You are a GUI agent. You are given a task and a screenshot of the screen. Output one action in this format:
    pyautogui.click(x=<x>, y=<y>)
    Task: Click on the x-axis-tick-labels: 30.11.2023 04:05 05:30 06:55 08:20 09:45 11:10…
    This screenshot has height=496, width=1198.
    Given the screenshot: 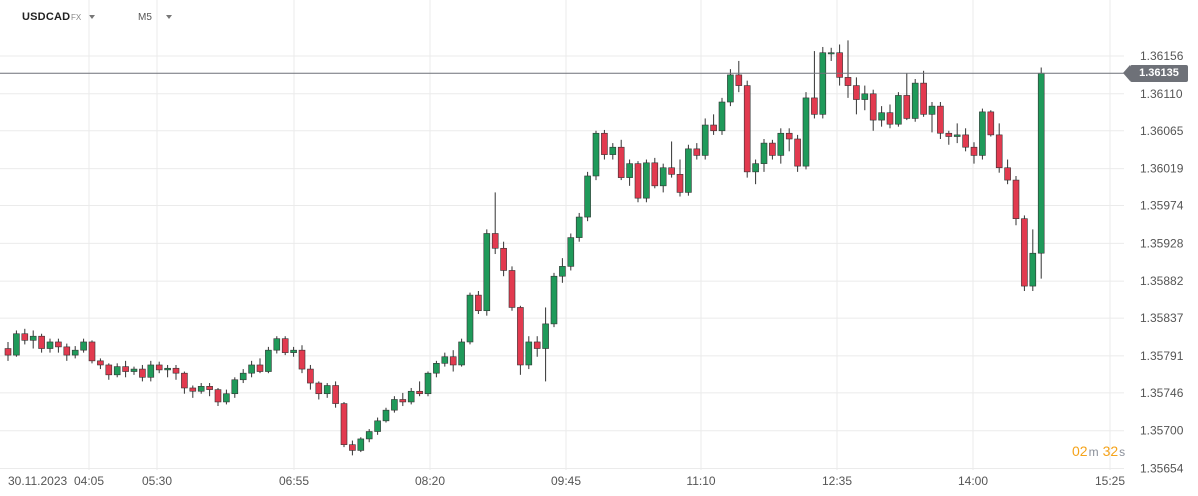 What is the action you would take?
    pyautogui.click(x=566, y=481)
    